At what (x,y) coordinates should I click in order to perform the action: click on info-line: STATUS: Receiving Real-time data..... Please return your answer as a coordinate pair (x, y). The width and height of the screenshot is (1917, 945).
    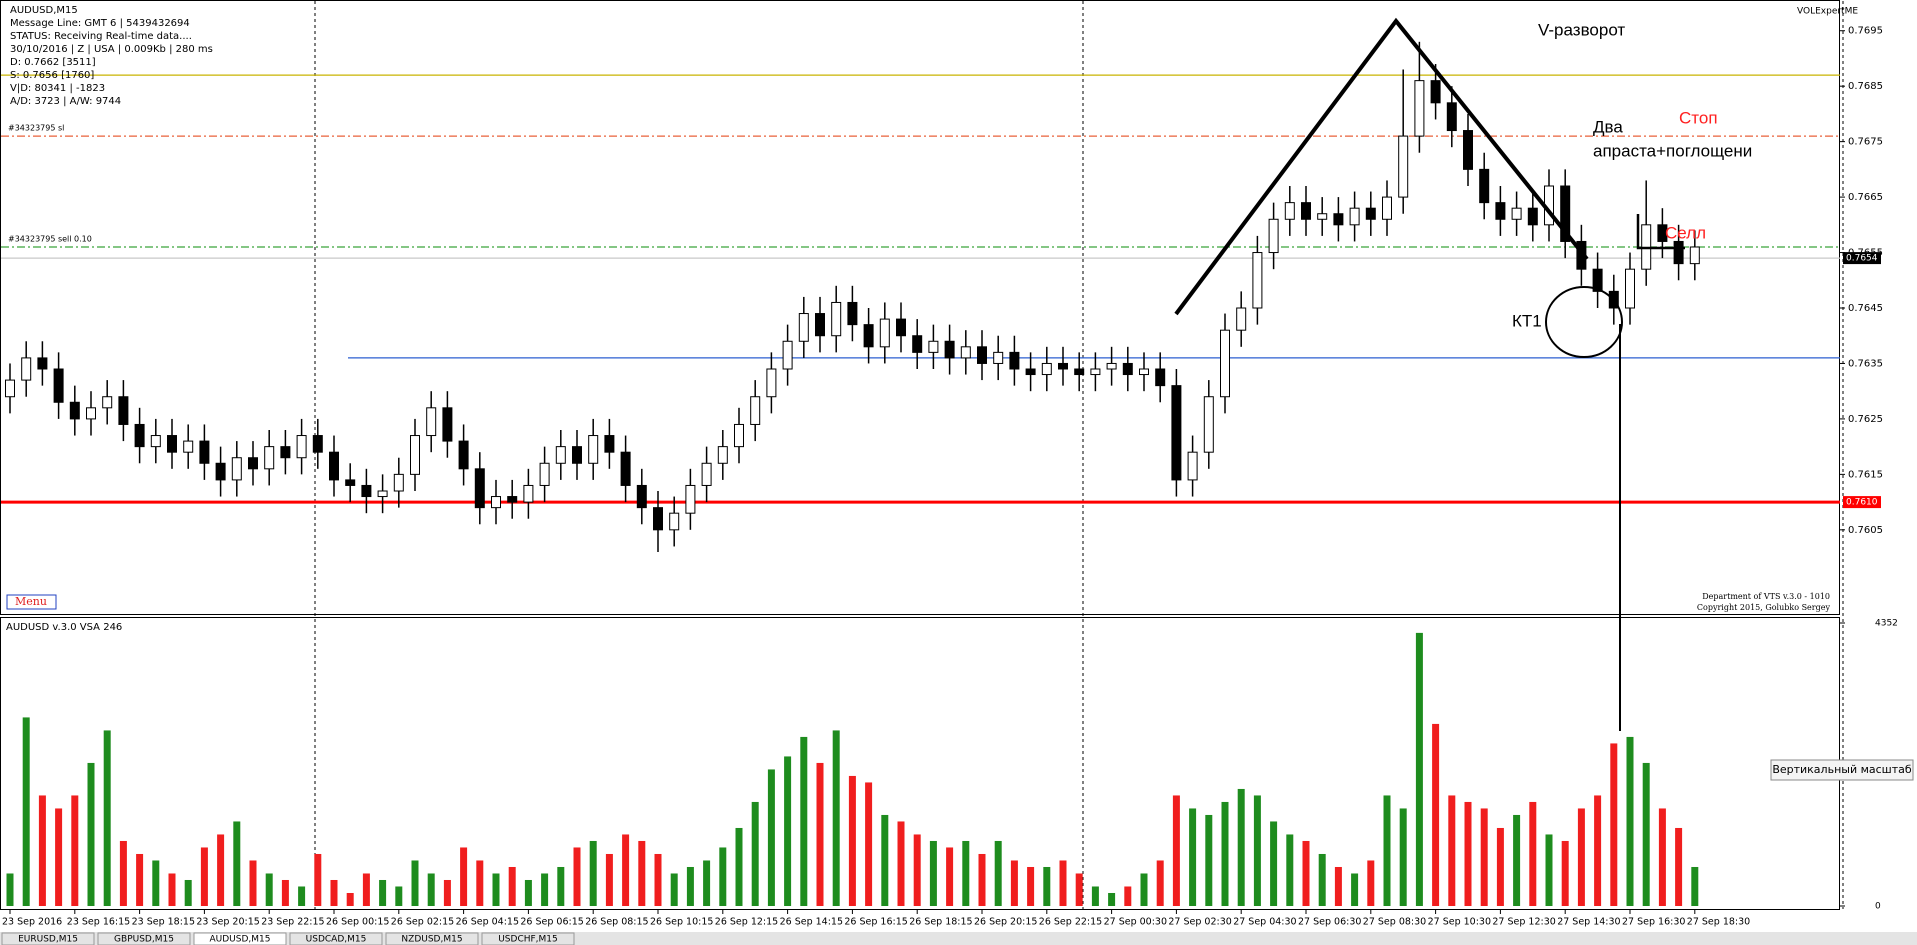
    Looking at the image, I should click on (101, 36).